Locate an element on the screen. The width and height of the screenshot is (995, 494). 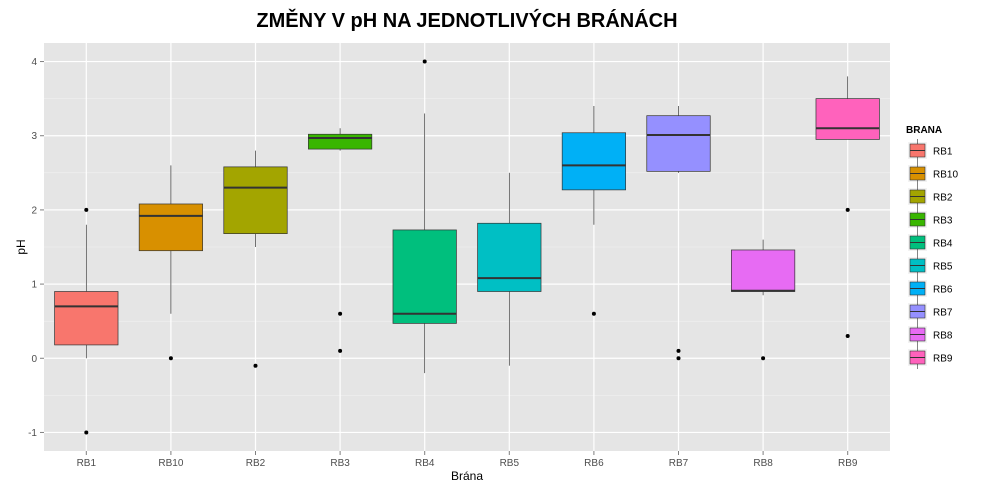
legend-item-rb7: RB7 is located at coordinates (930, 311).